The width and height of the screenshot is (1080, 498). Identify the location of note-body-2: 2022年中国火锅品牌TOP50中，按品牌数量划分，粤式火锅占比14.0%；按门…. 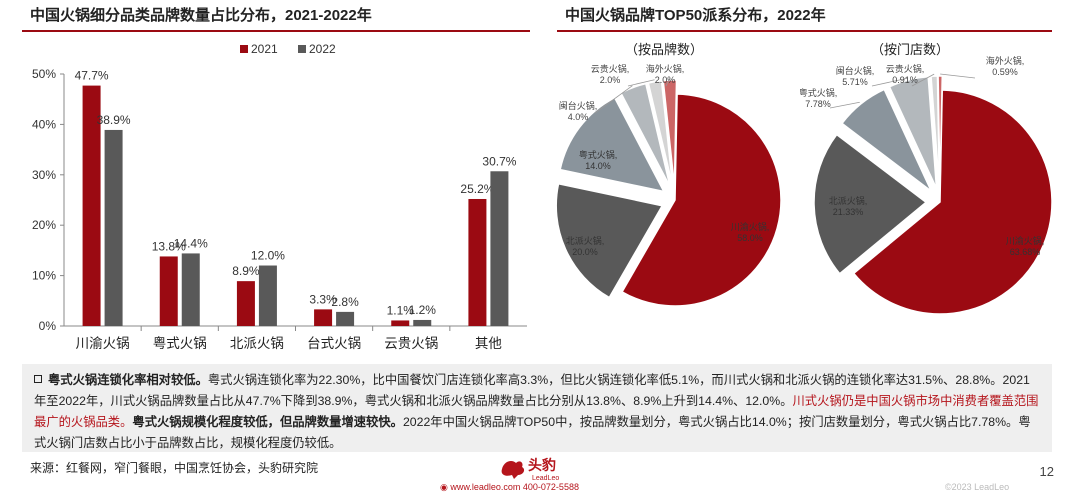
(532, 432).